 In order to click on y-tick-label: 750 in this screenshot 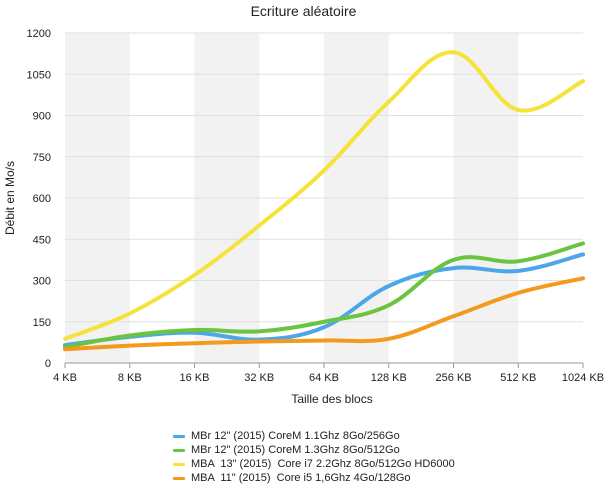, I will do `click(42, 158)`.